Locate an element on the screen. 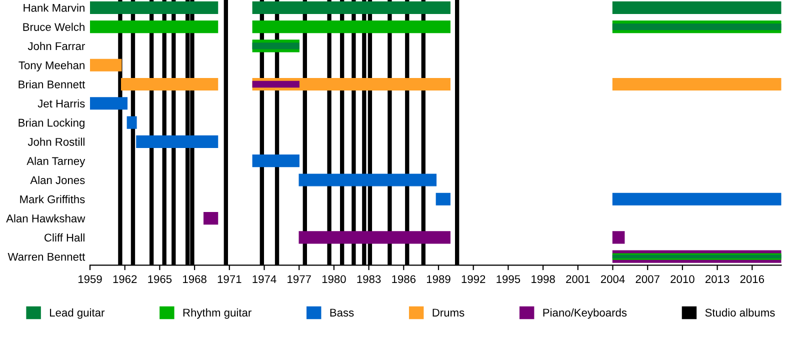 This screenshot has width=800, height=340. y-tick-label: Brian Bennett is located at coordinates (52, 84).